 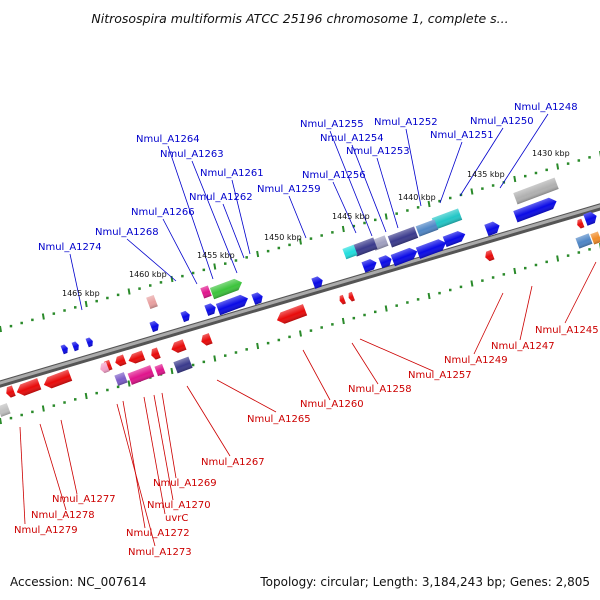 I want to click on forward-gene-2-shade, so click(x=492, y=229).